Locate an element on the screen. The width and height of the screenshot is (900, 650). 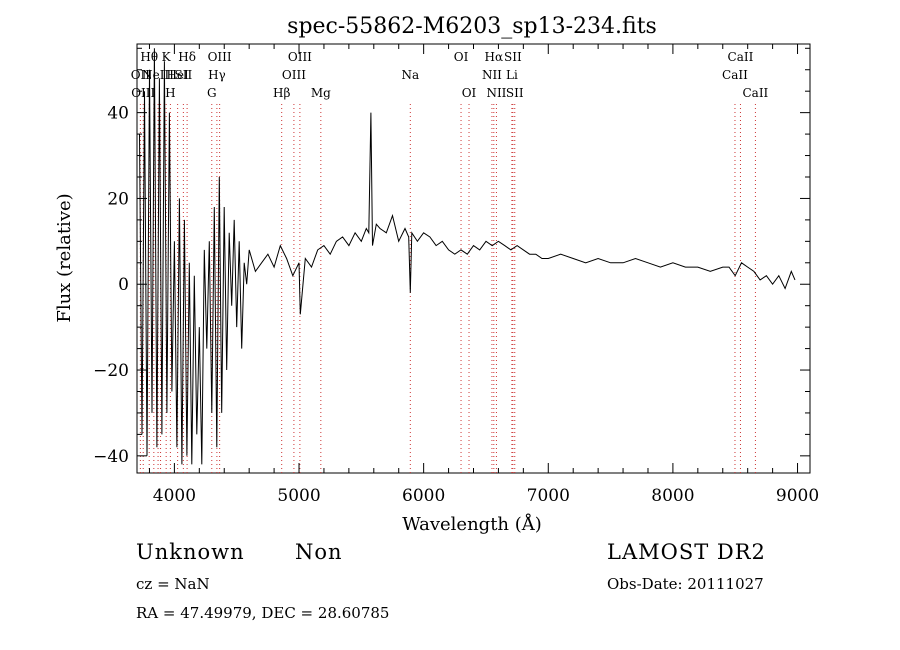
reference-label: Hβ is located at coordinates (281, 93).